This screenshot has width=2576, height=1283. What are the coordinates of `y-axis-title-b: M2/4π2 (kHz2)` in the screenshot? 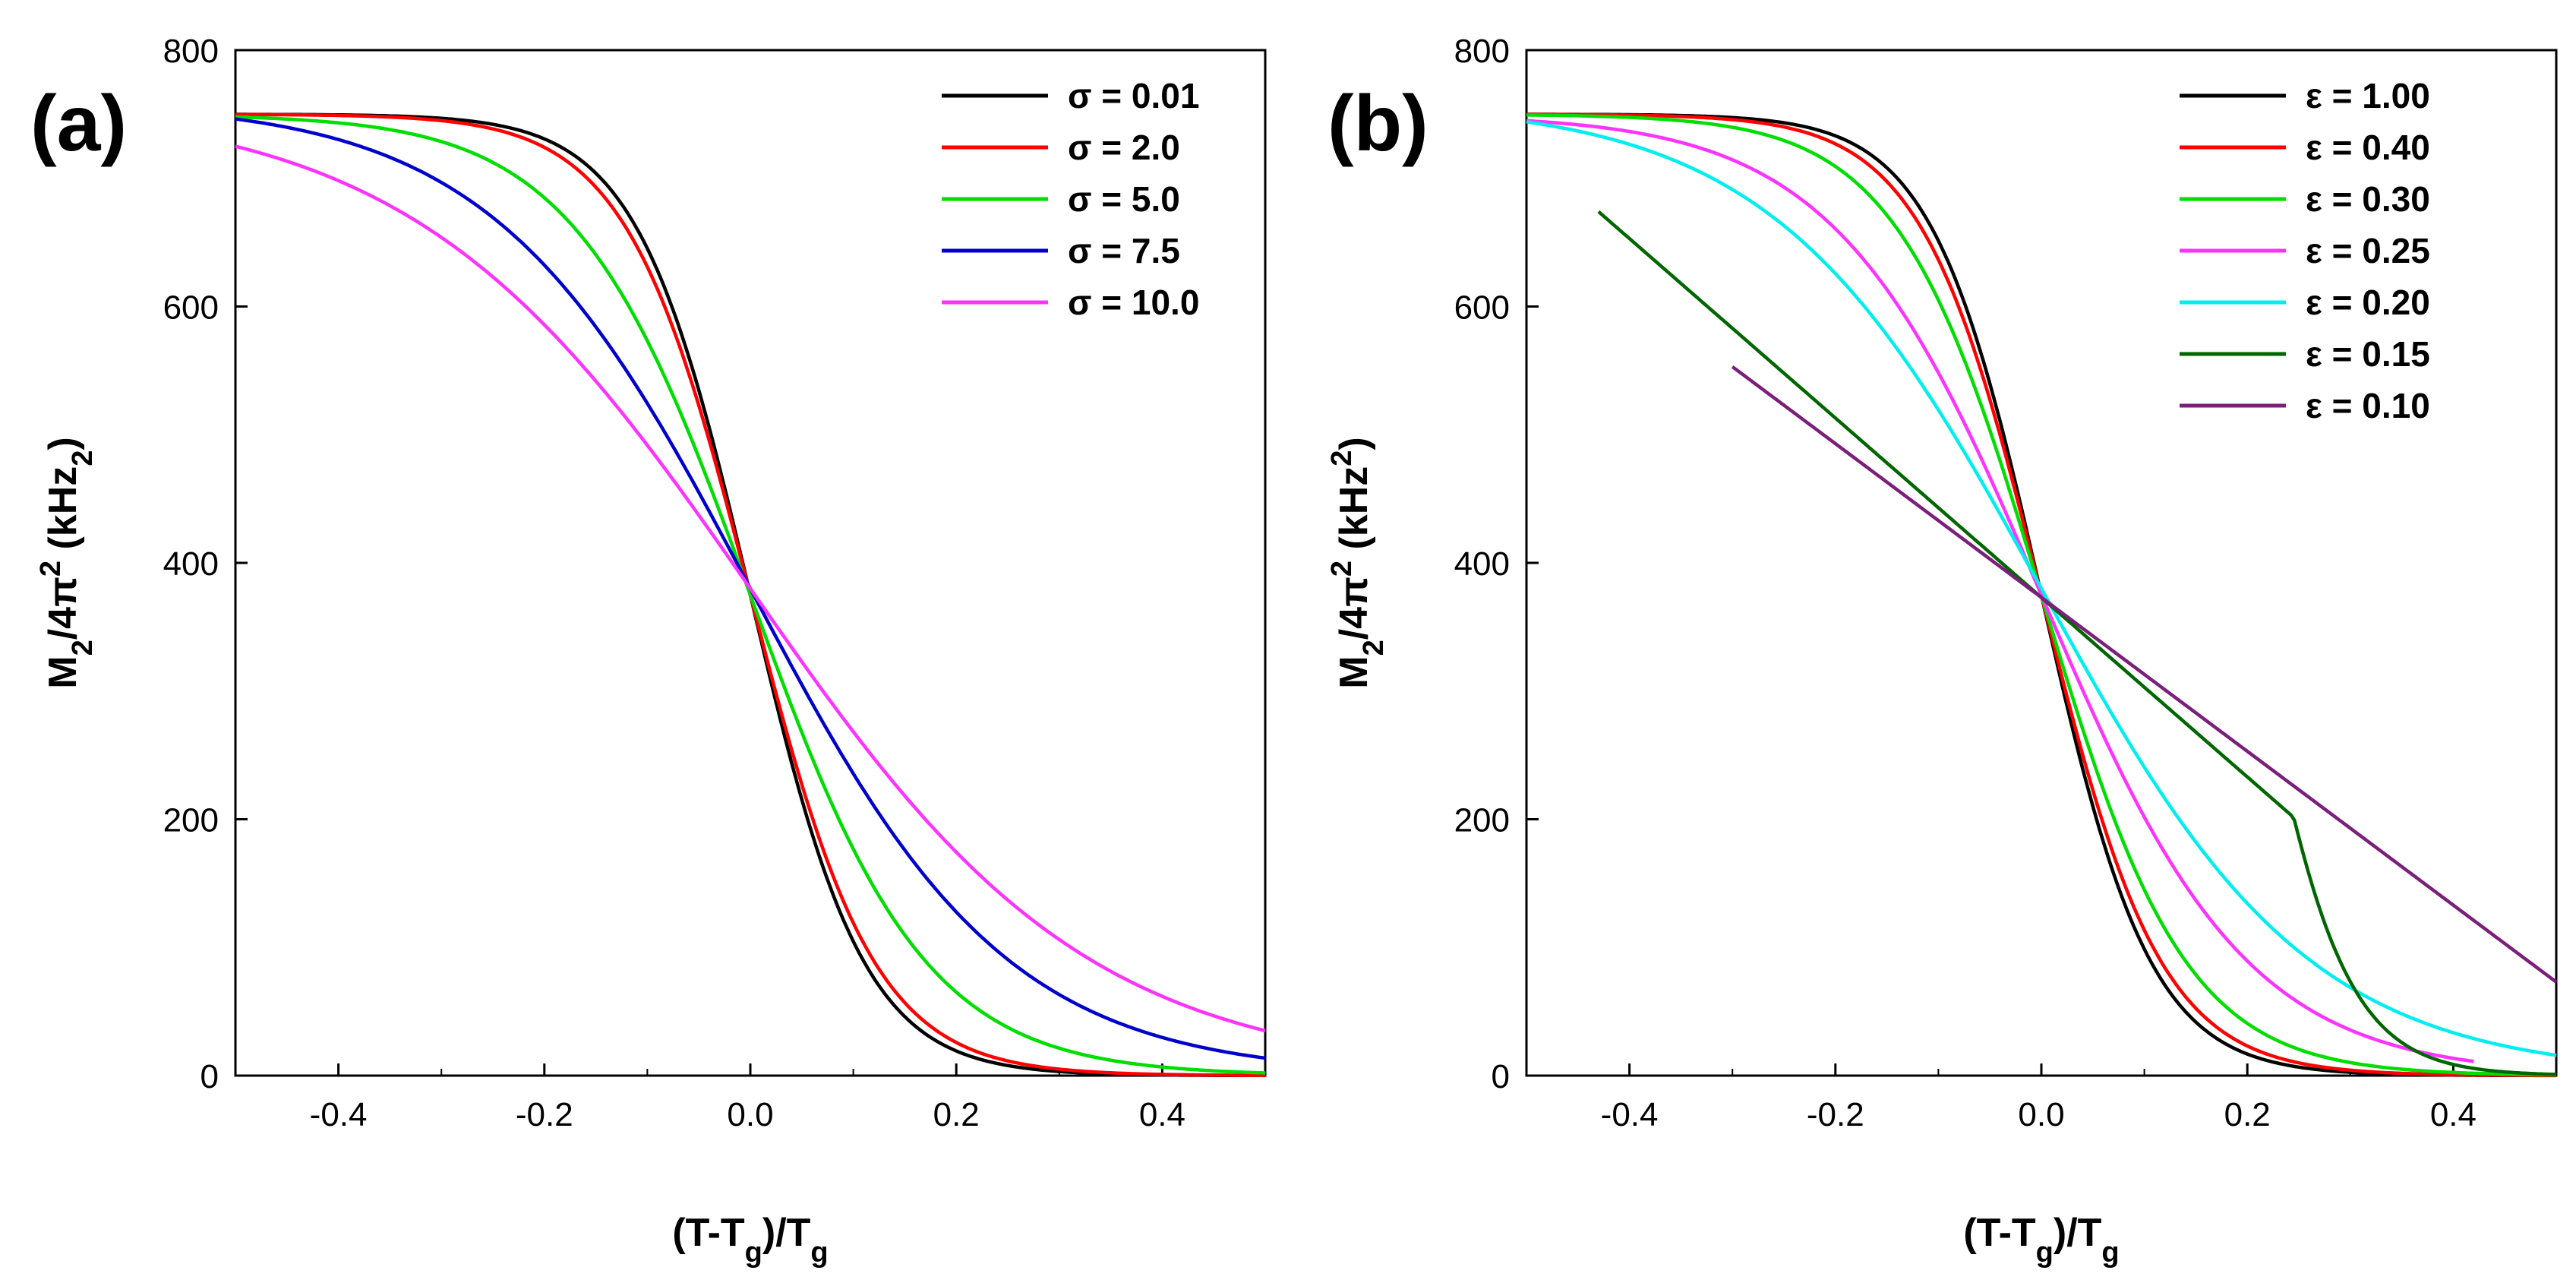 It's located at (1358, 563).